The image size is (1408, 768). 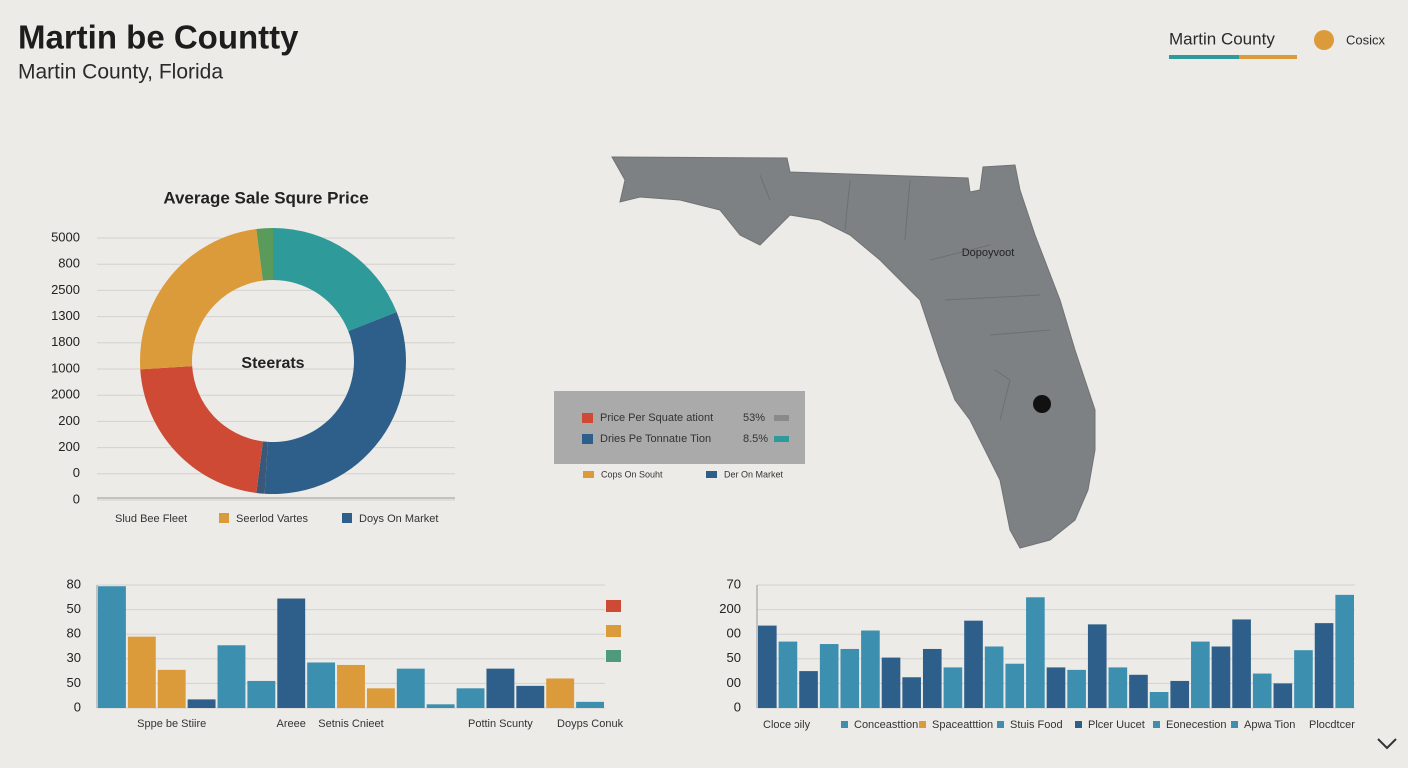 What do you see at coordinates (590, 724) in the screenshot?
I see `x-tick-label: Doyps Conuk` at bounding box center [590, 724].